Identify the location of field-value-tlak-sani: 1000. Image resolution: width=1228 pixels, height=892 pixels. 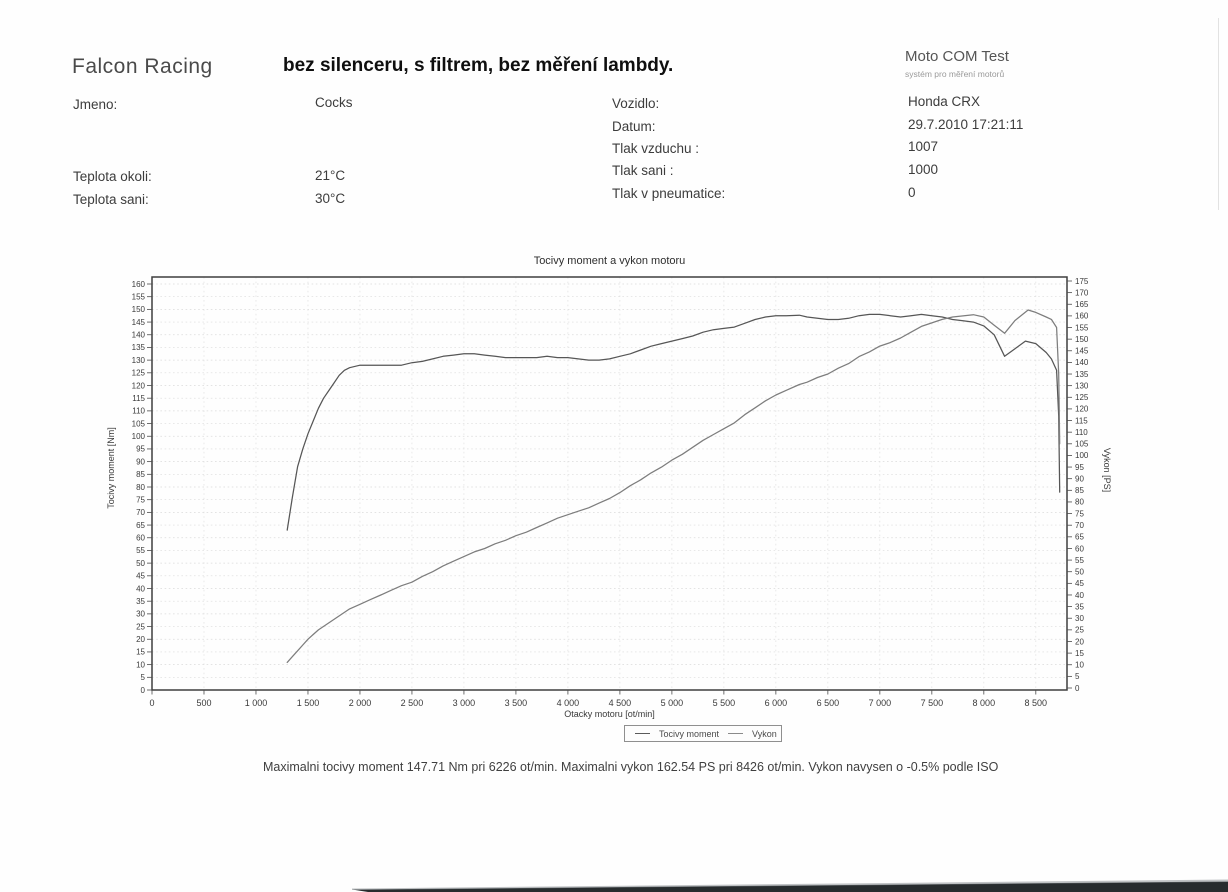
(923, 169).